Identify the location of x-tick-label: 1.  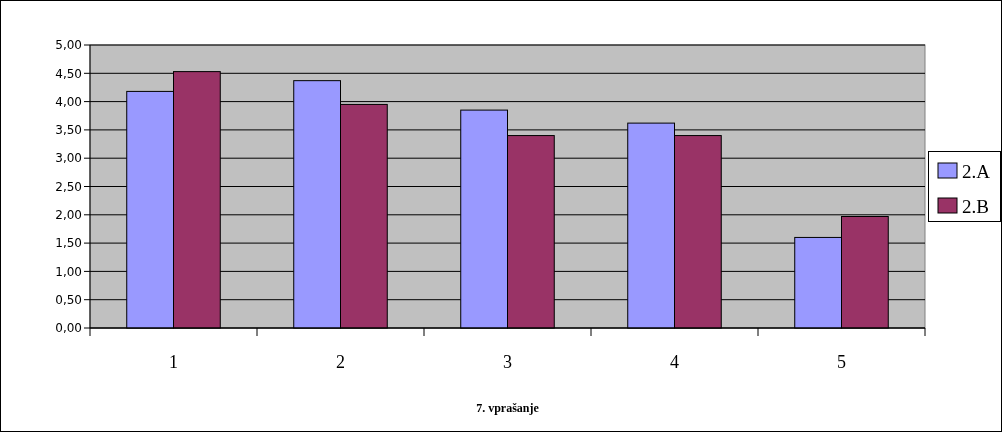
(173, 362).